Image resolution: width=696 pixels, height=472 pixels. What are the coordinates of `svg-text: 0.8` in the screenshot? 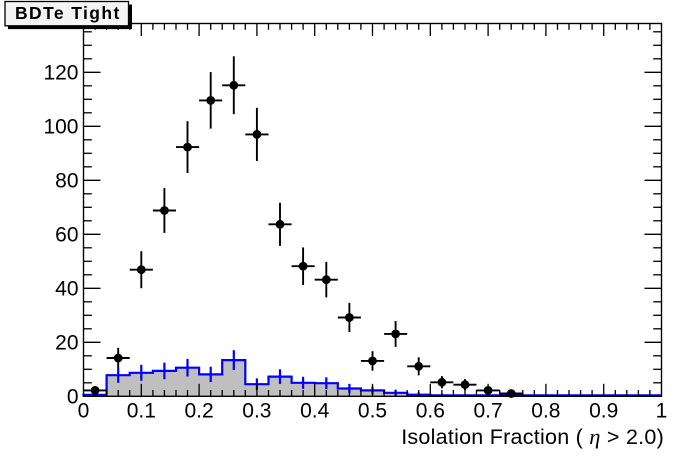 It's located at (545, 410).